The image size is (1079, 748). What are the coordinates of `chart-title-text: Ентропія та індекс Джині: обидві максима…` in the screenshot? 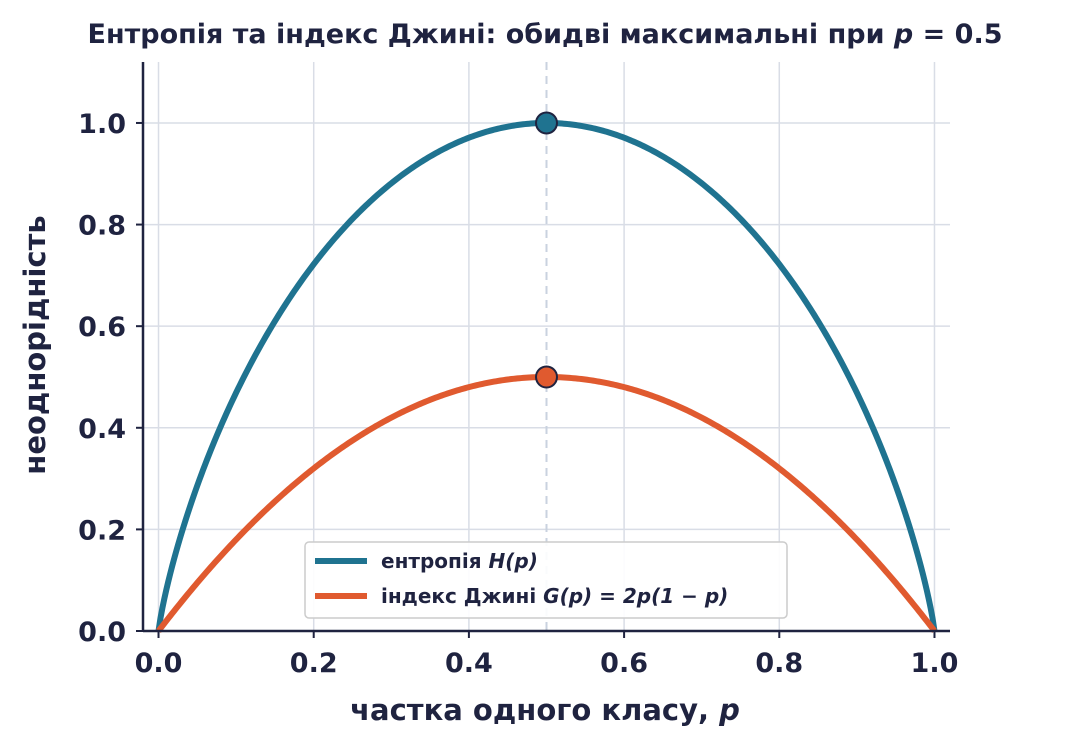 It's located at (486, 34).